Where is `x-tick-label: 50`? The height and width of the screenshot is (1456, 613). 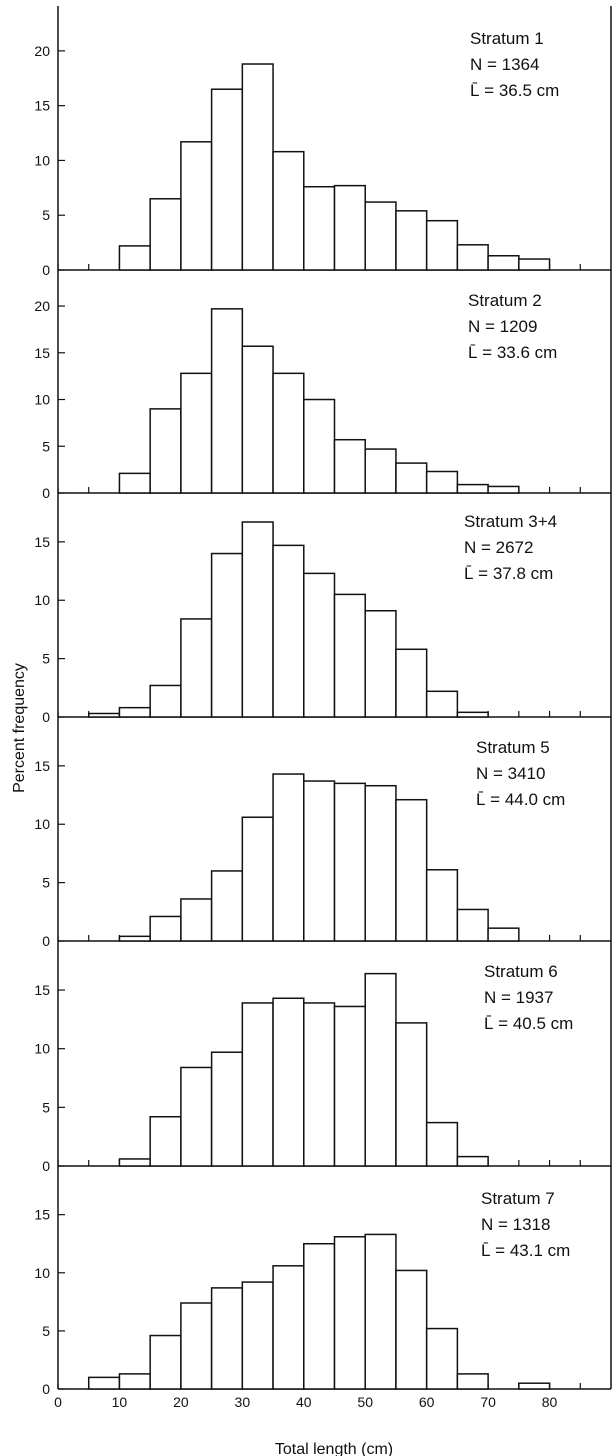
x-tick-label: 50 is located at coordinates (365, 1402).